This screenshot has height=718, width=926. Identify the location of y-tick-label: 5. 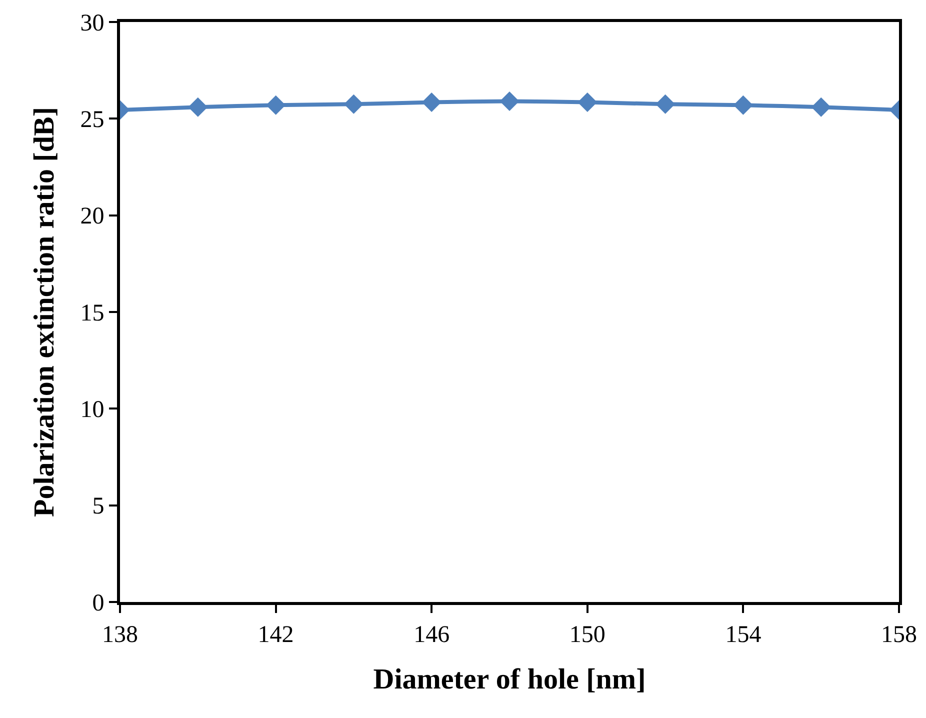
(98, 507).